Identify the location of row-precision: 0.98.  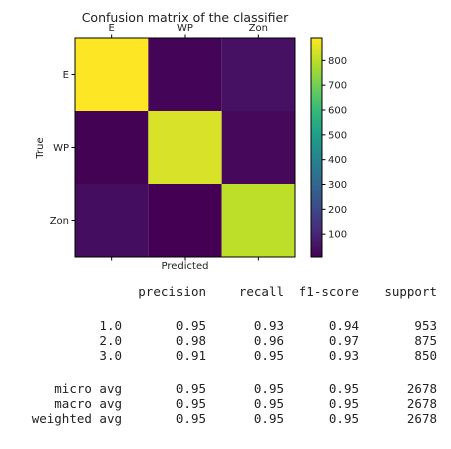
(190, 340).